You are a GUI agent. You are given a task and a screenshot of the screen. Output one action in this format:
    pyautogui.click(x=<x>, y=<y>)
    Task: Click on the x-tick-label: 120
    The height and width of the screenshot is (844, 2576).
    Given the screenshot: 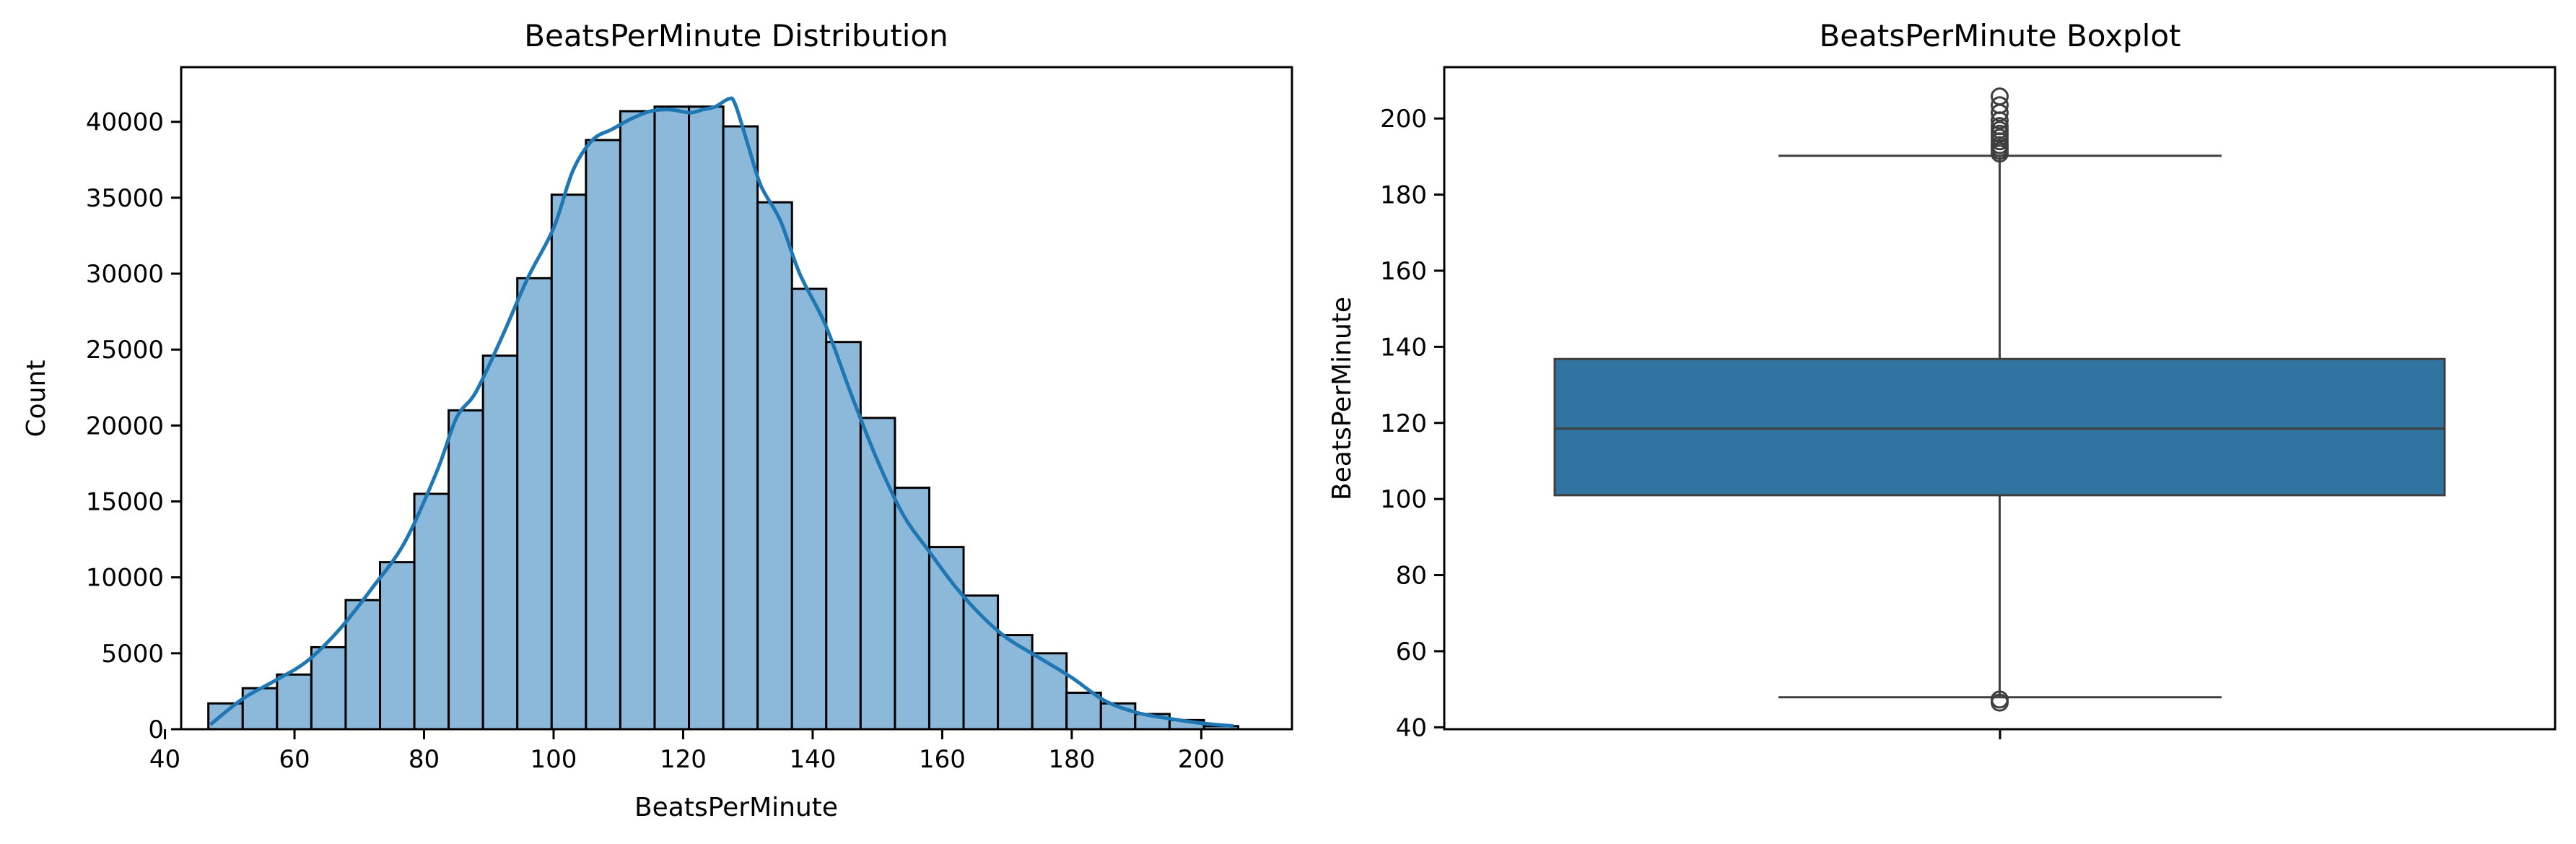 What is the action you would take?
    pyautogui.click(x=683, y=759)
    